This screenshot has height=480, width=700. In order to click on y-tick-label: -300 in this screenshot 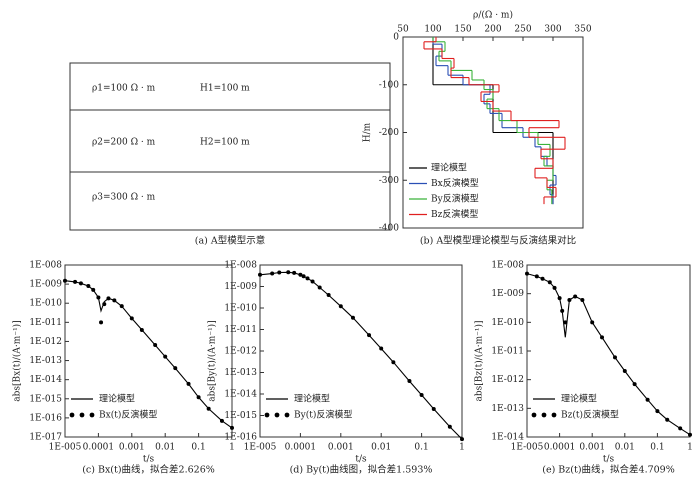, I will do `click(389, 181)`.